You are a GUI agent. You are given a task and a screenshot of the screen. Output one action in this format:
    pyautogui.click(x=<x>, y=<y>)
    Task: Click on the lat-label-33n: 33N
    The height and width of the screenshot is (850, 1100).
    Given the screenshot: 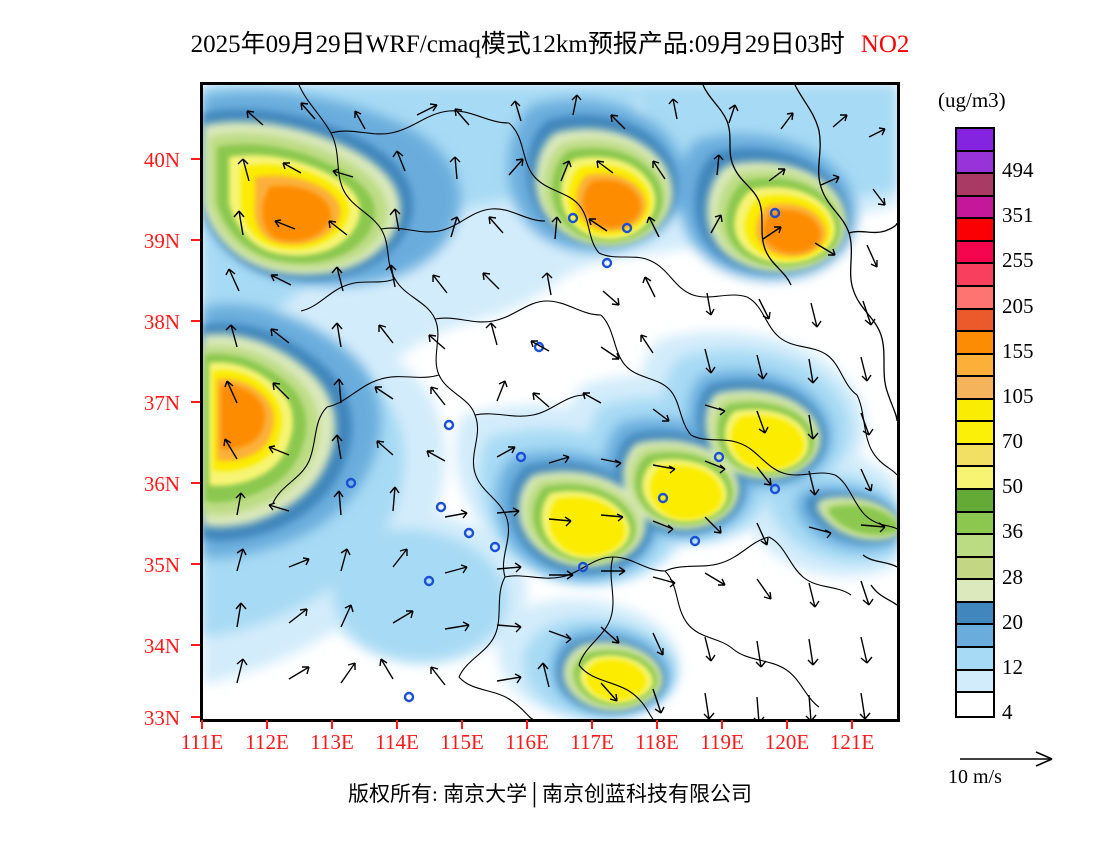 What is the action you would take?
    pyautogui.click(x=161, y=718)
    